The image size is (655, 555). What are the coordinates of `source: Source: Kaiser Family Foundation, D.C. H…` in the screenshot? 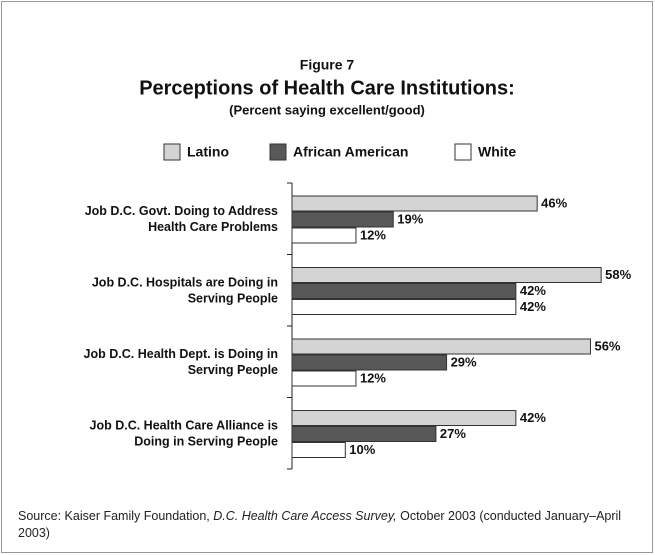 It's located at (328, 525).